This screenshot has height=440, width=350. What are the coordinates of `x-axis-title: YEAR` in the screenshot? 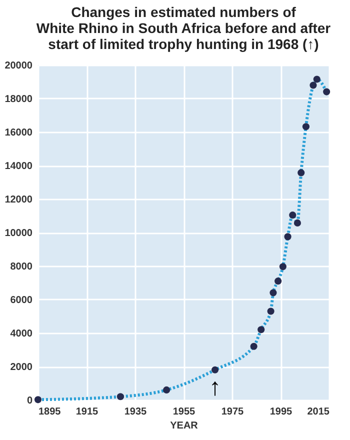 It's located at (184, 426).